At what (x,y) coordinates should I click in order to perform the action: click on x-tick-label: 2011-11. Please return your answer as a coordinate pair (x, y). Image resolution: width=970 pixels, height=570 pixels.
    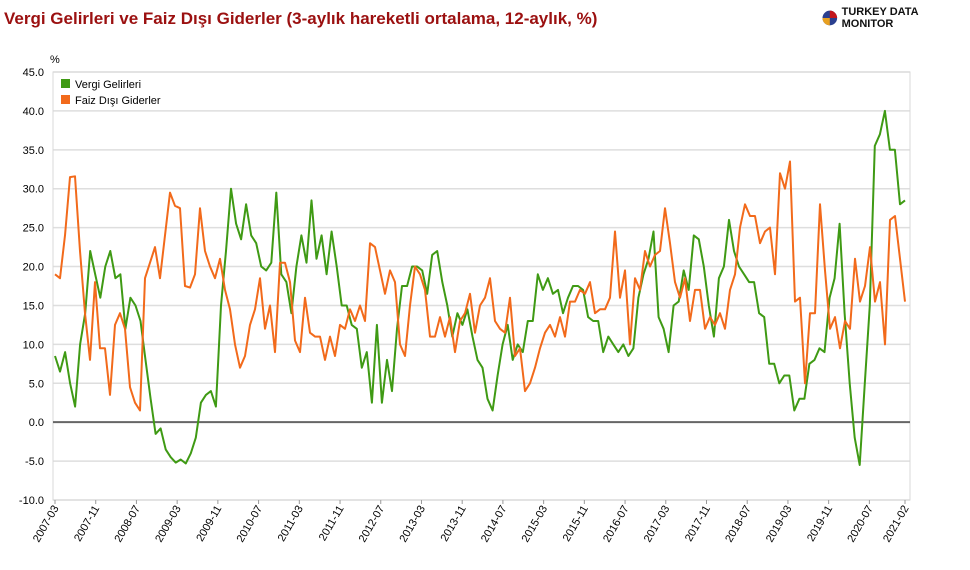
    Looking at the image, I should click on (332, 524).